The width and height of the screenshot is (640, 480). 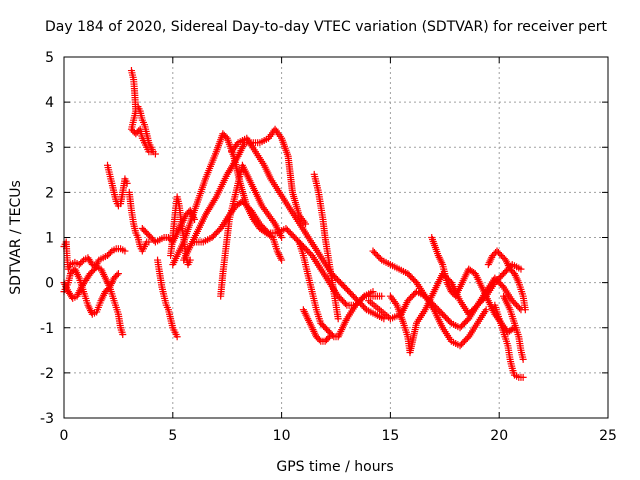 What do you see at coordinates (172, 436) in the screenshot?
I see `x-tick-label: 5` at bounding box center [172, 436].